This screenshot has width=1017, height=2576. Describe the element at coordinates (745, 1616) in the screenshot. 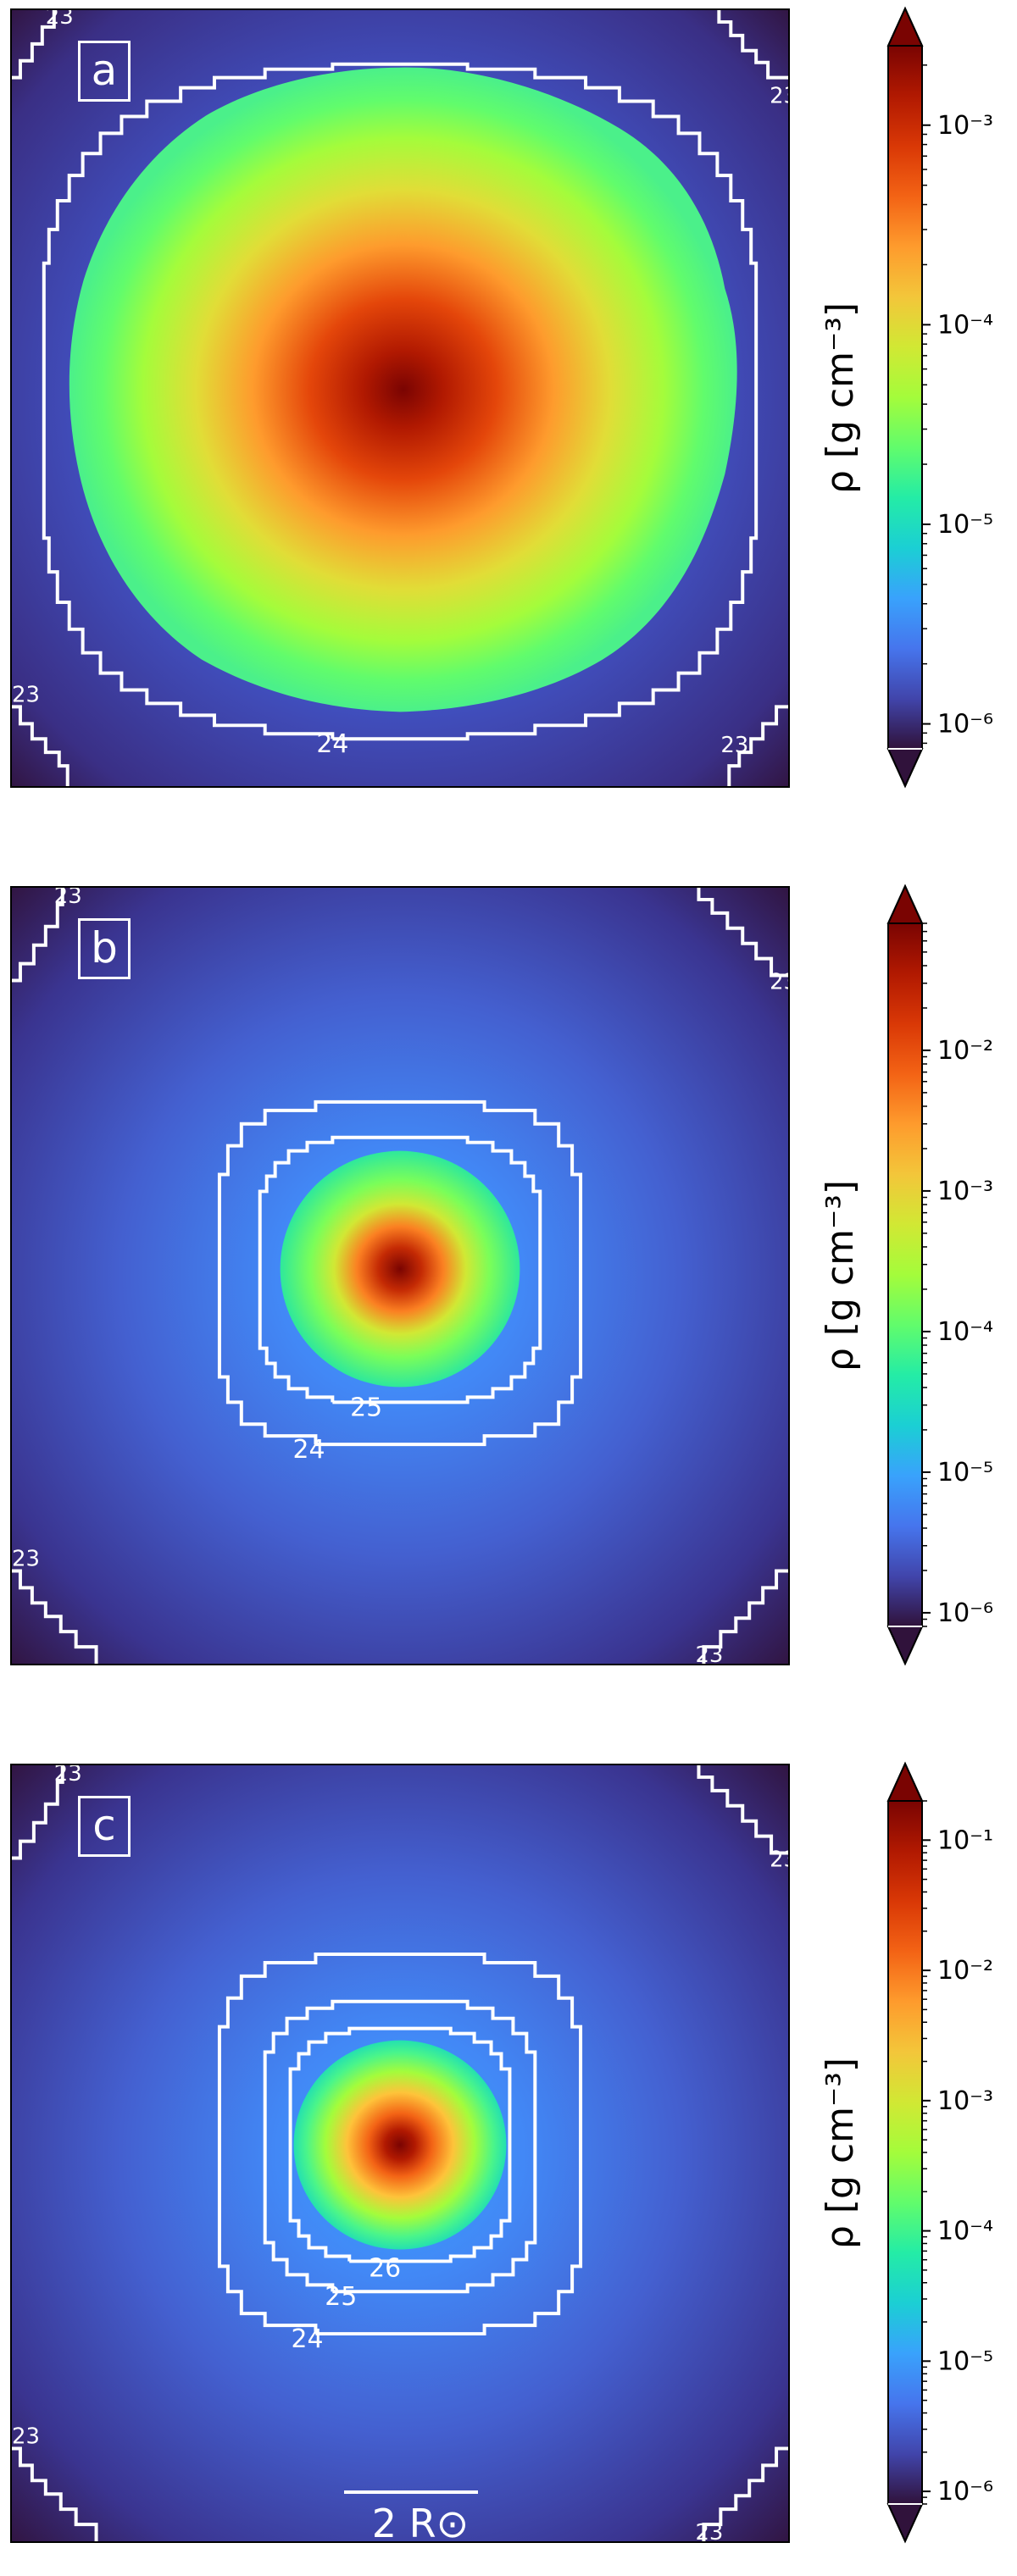

I see `contour-23-b-bottomright` at that location.